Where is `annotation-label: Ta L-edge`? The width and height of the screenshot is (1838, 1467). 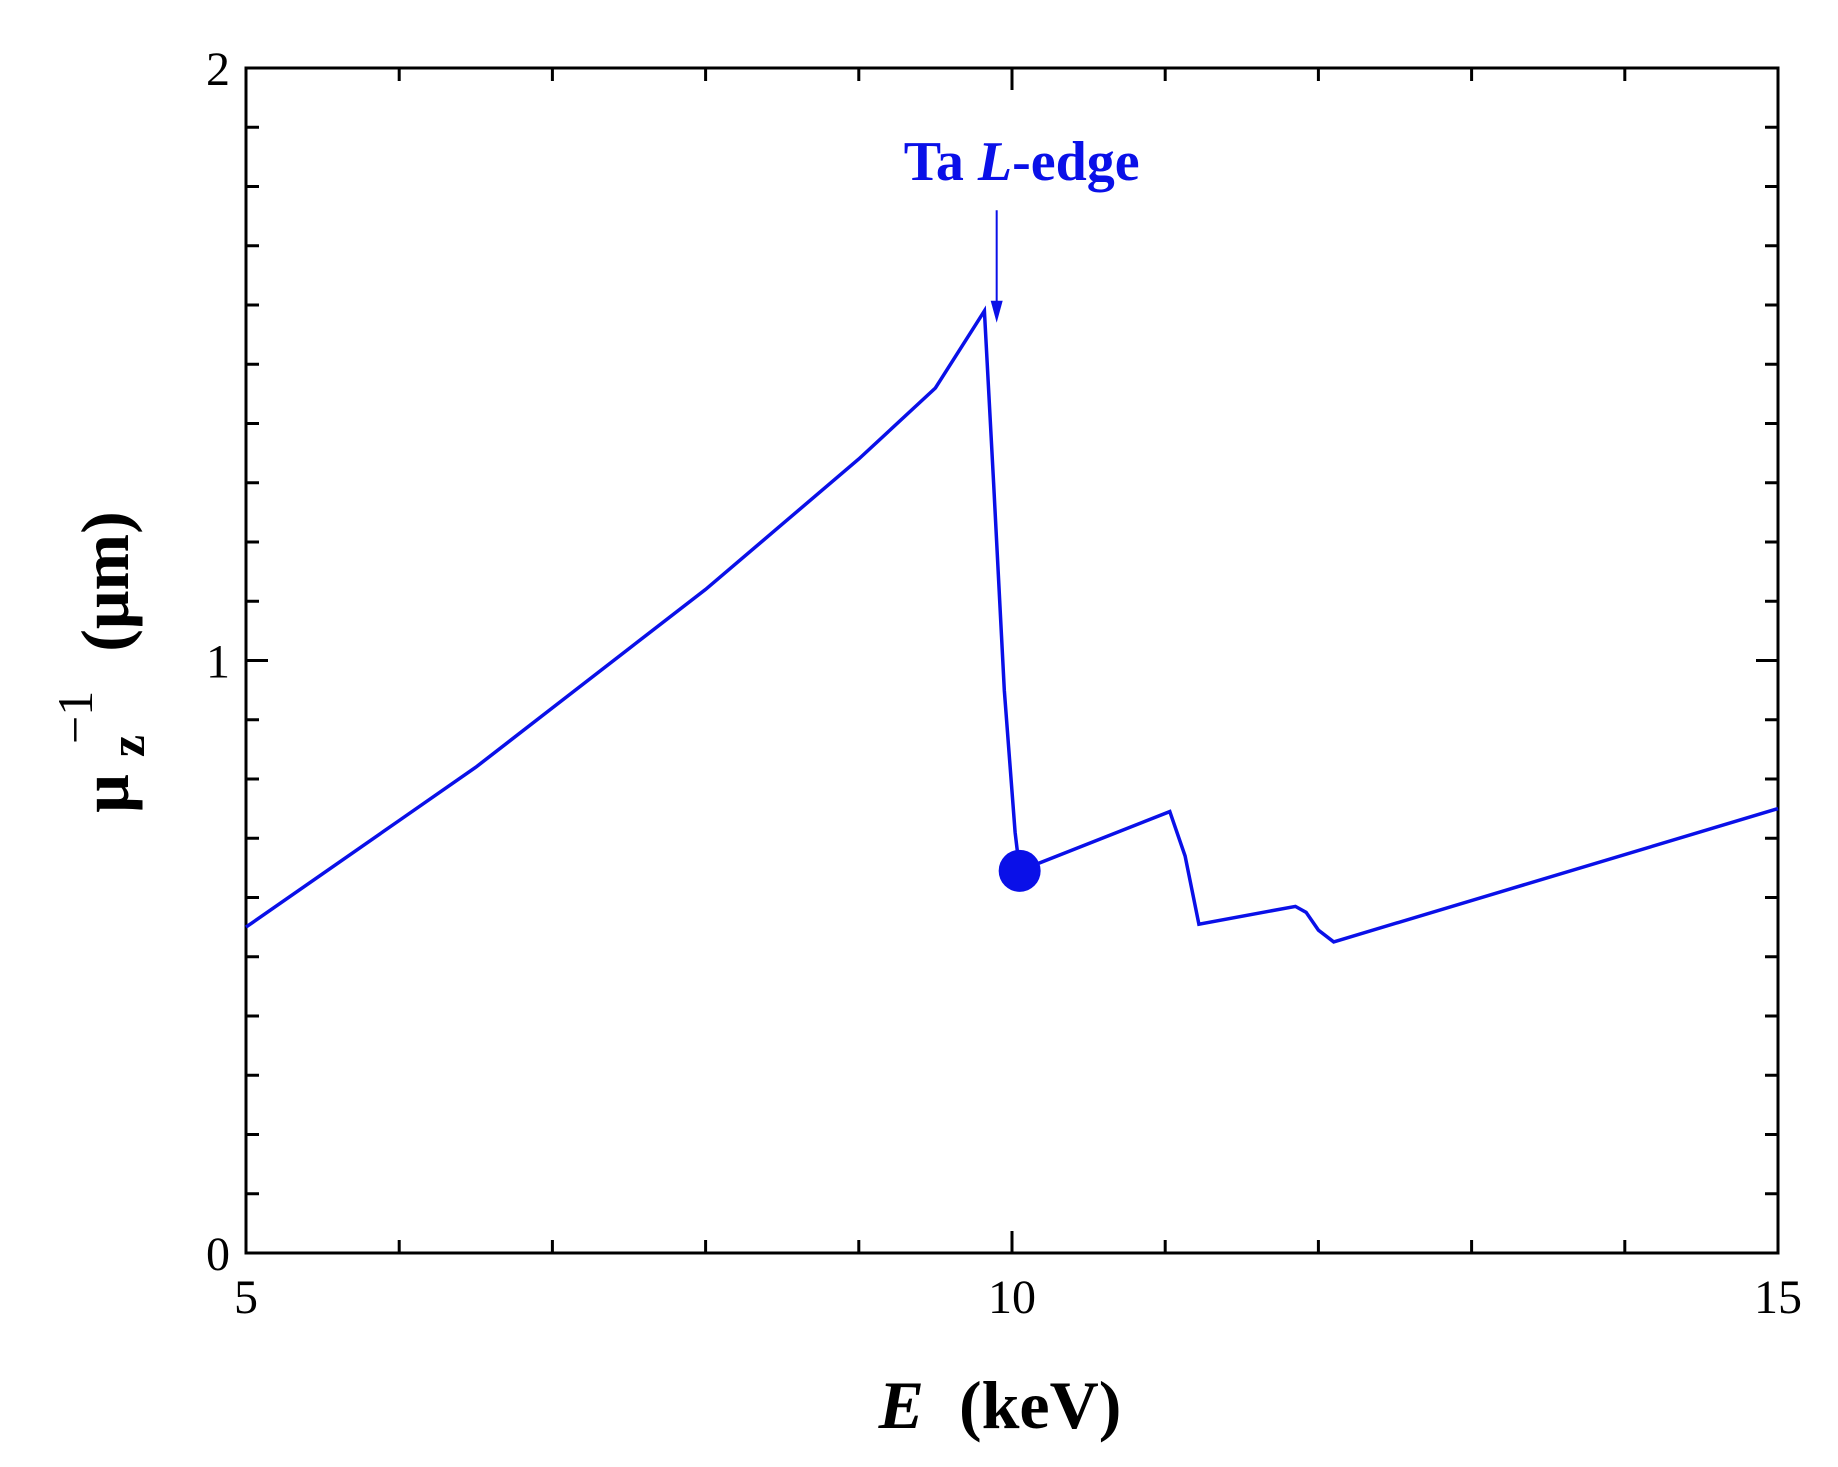
annotation-label: Ta L-edge is located at coordinates (1022, 162).